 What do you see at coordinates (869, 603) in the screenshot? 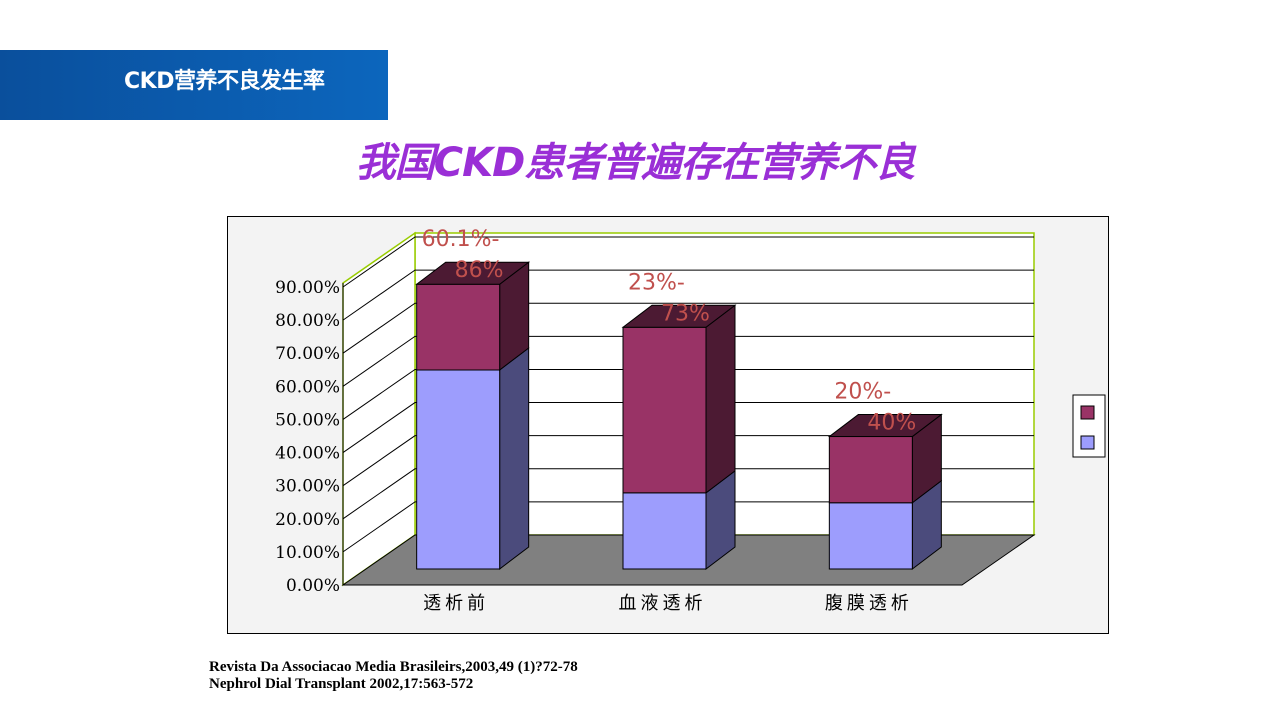
I see `x-tick-label: 腹膜透析` at bounding box center [869, 603].